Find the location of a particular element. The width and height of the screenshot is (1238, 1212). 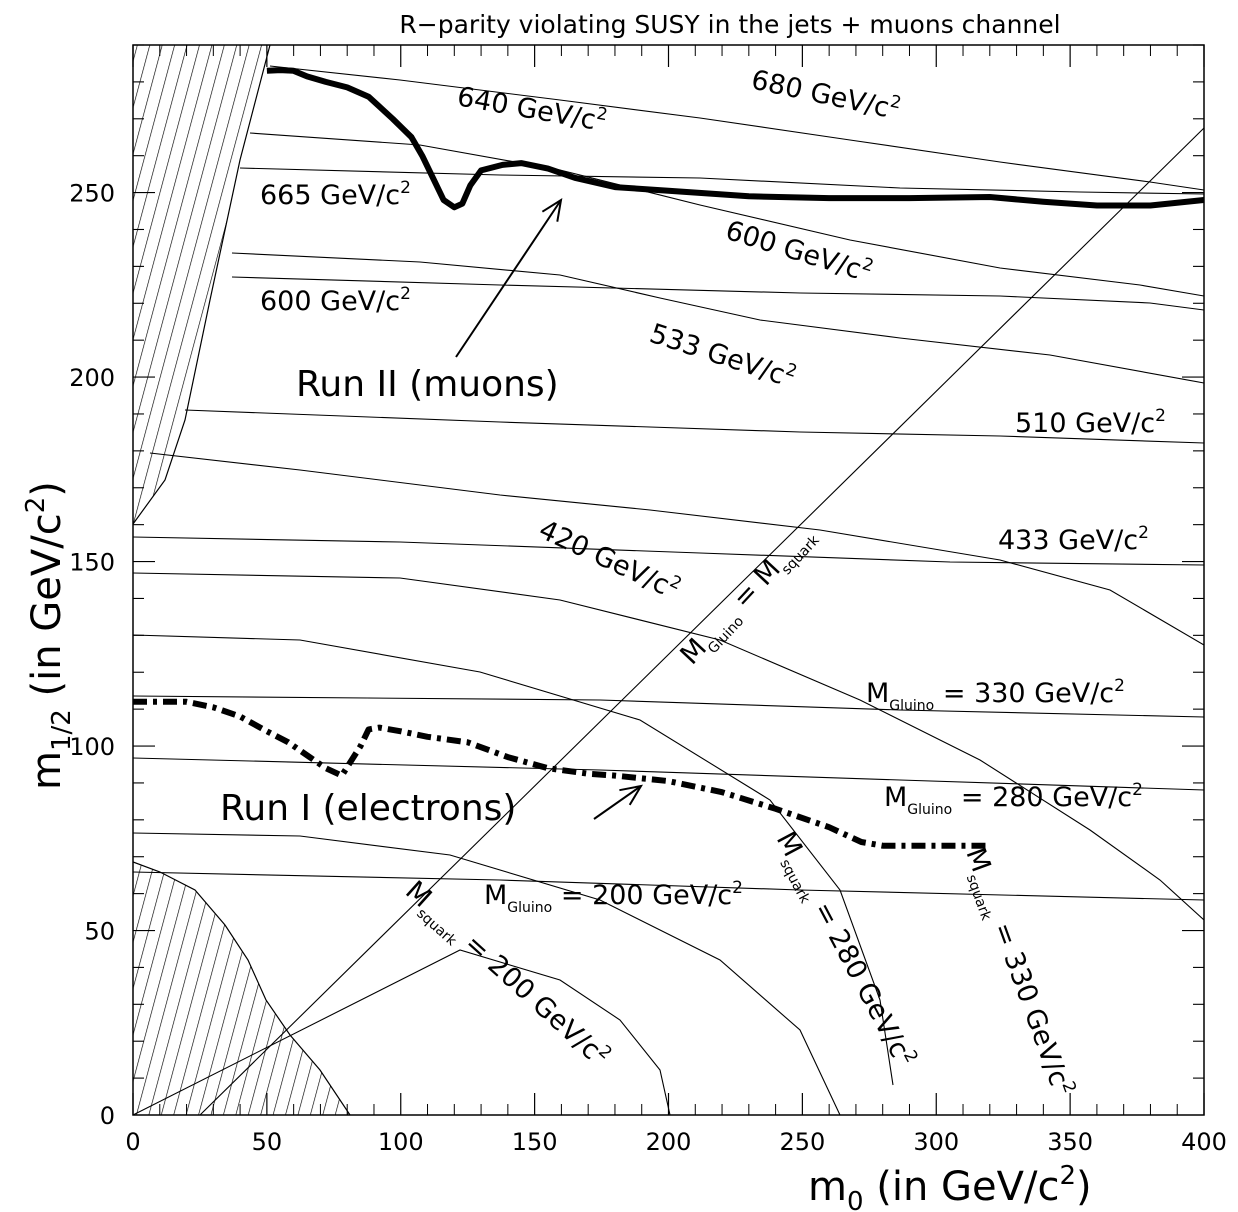

excluded-boundary-top is located at coordinates (202, 285).